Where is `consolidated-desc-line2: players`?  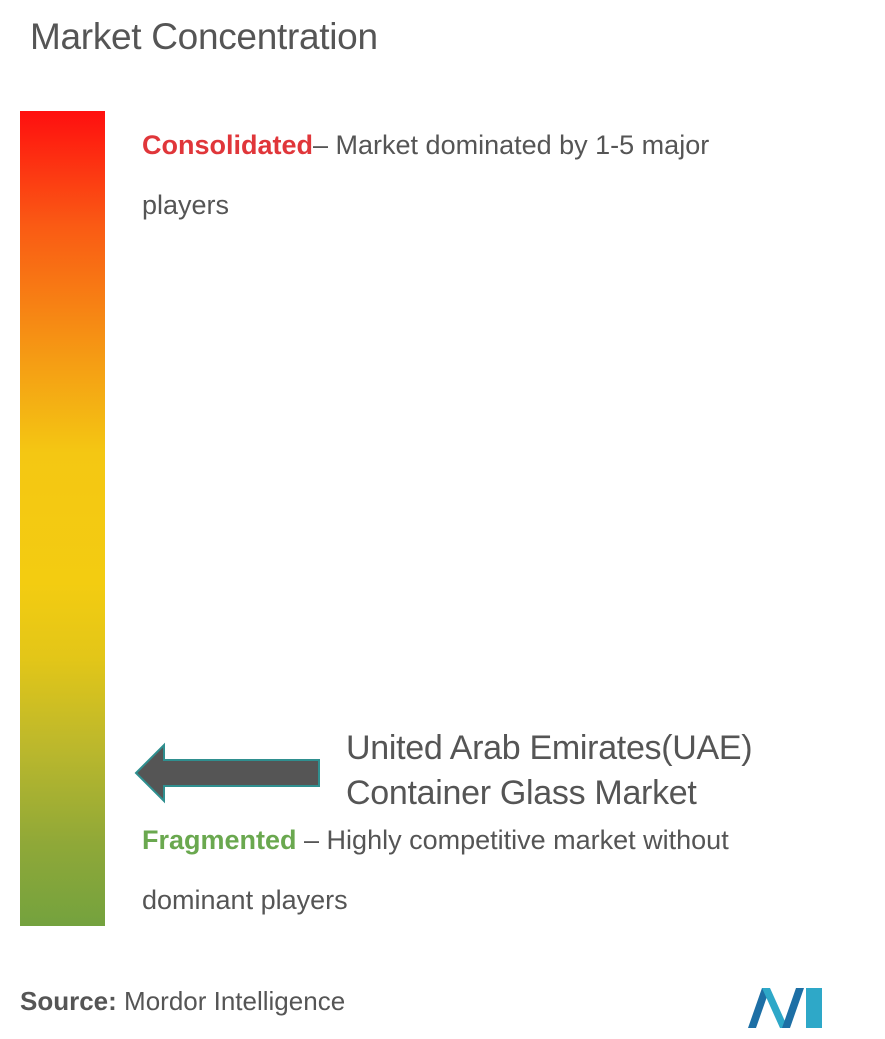
consolidated-desc-line2: players is located at coordinates (186, 205).